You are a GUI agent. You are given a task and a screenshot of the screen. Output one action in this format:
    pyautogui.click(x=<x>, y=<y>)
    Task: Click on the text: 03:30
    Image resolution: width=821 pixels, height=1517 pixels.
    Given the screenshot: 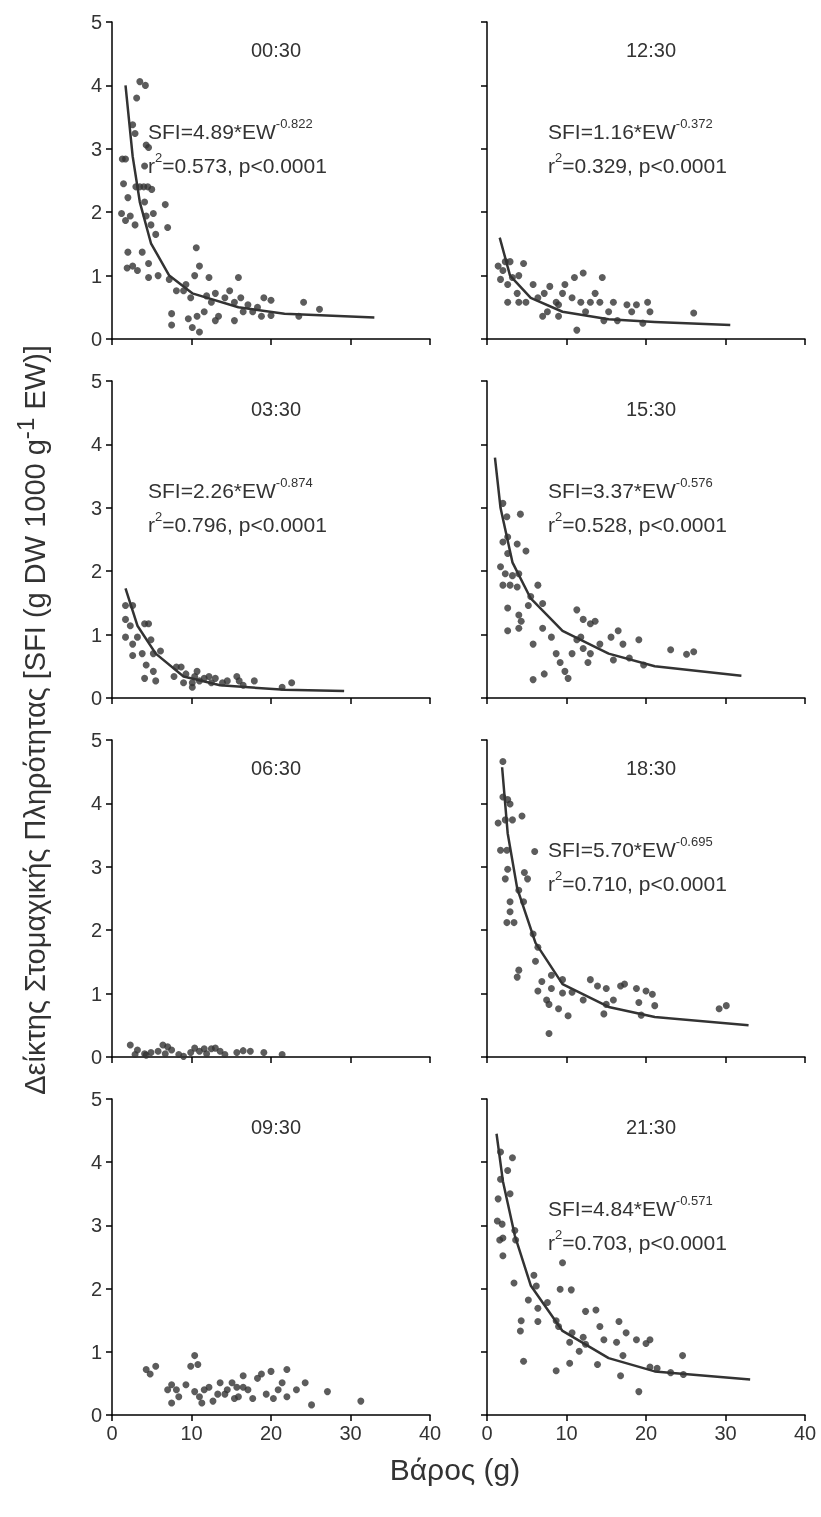 What is the action you would take?
    pyautogui.click(x=276, y=409)
    